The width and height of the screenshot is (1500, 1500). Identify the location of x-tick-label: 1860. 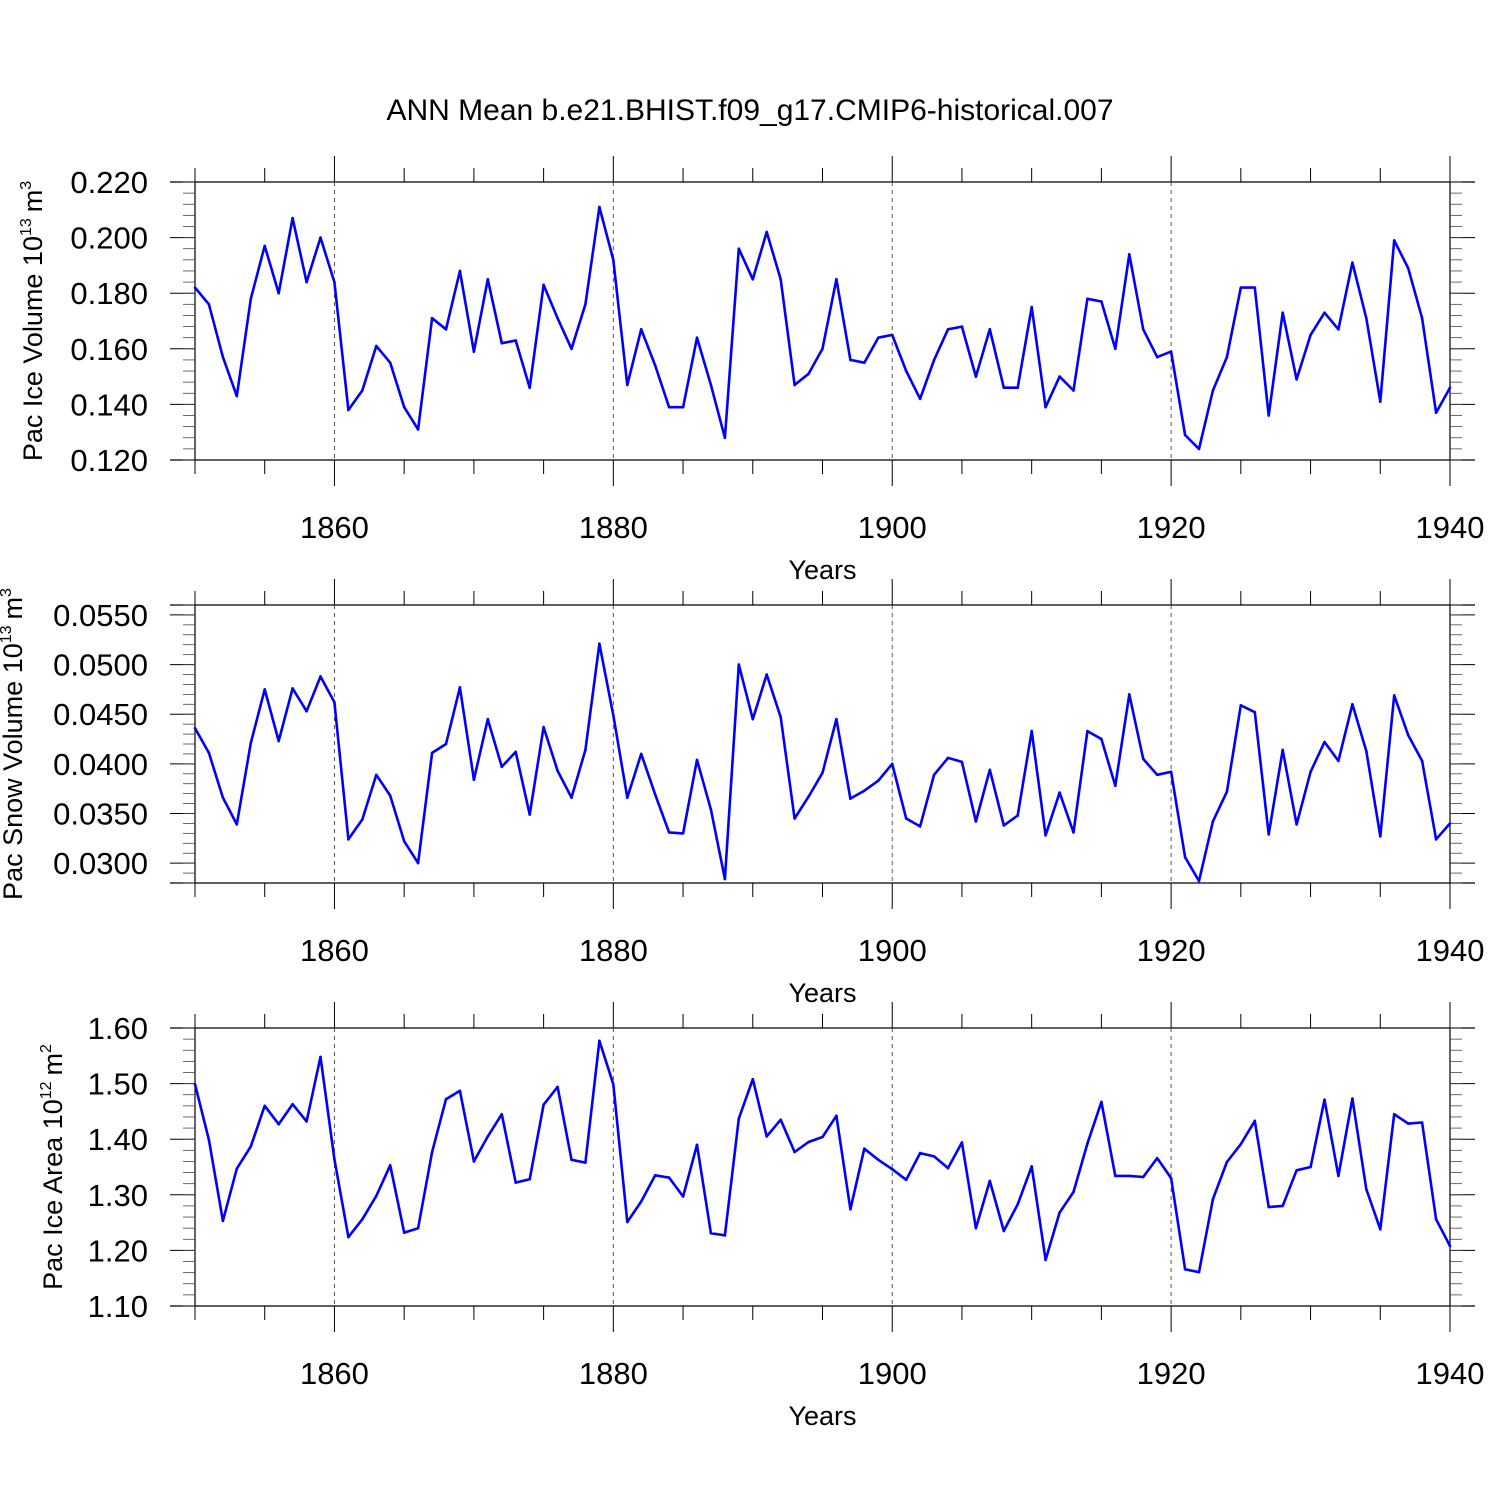
(334, 527).